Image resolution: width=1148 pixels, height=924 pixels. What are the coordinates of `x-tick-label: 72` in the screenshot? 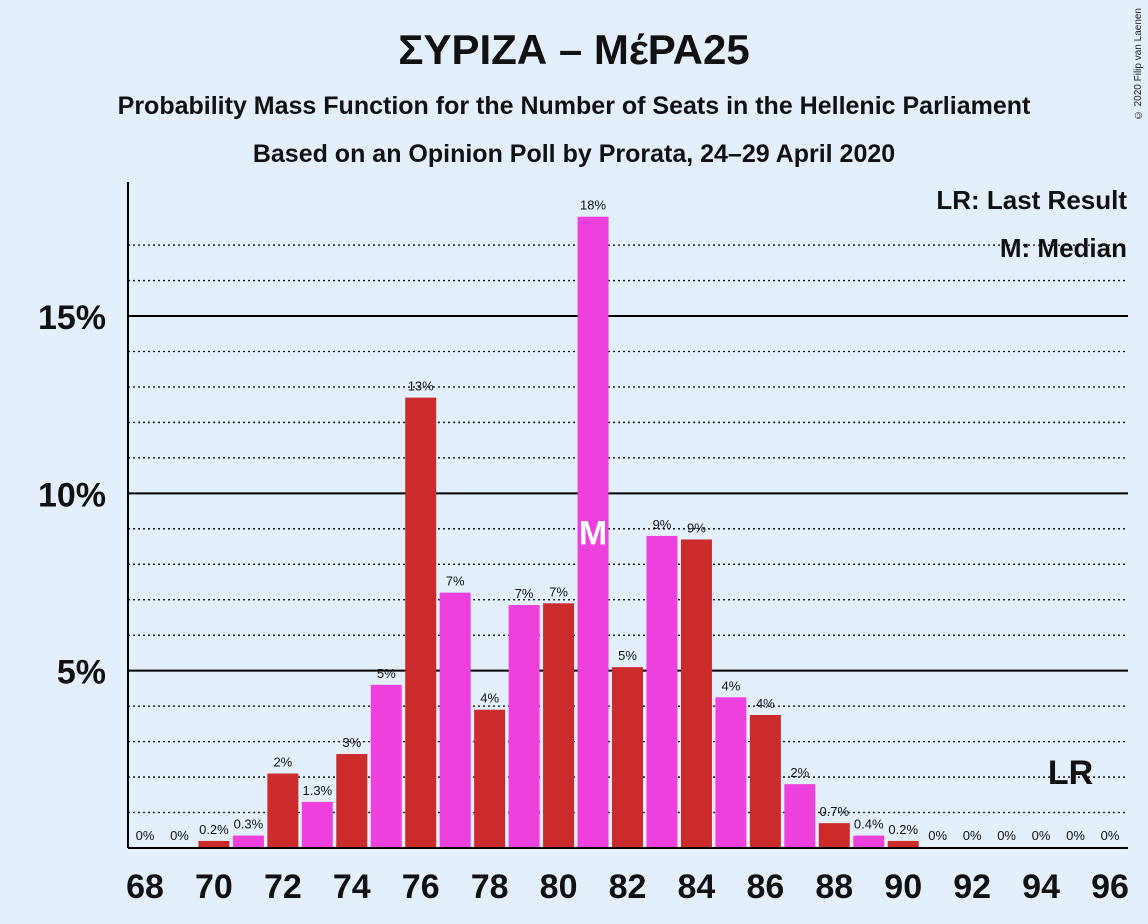 It's located at (283, 887).